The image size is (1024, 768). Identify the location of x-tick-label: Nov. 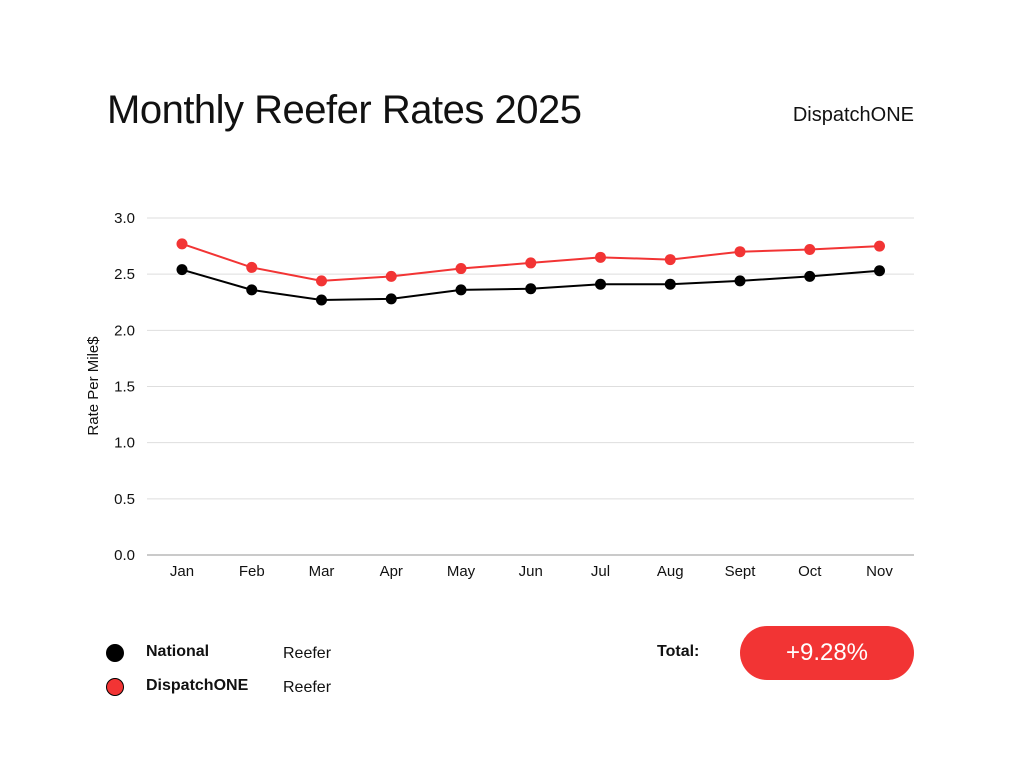
(879, 571).